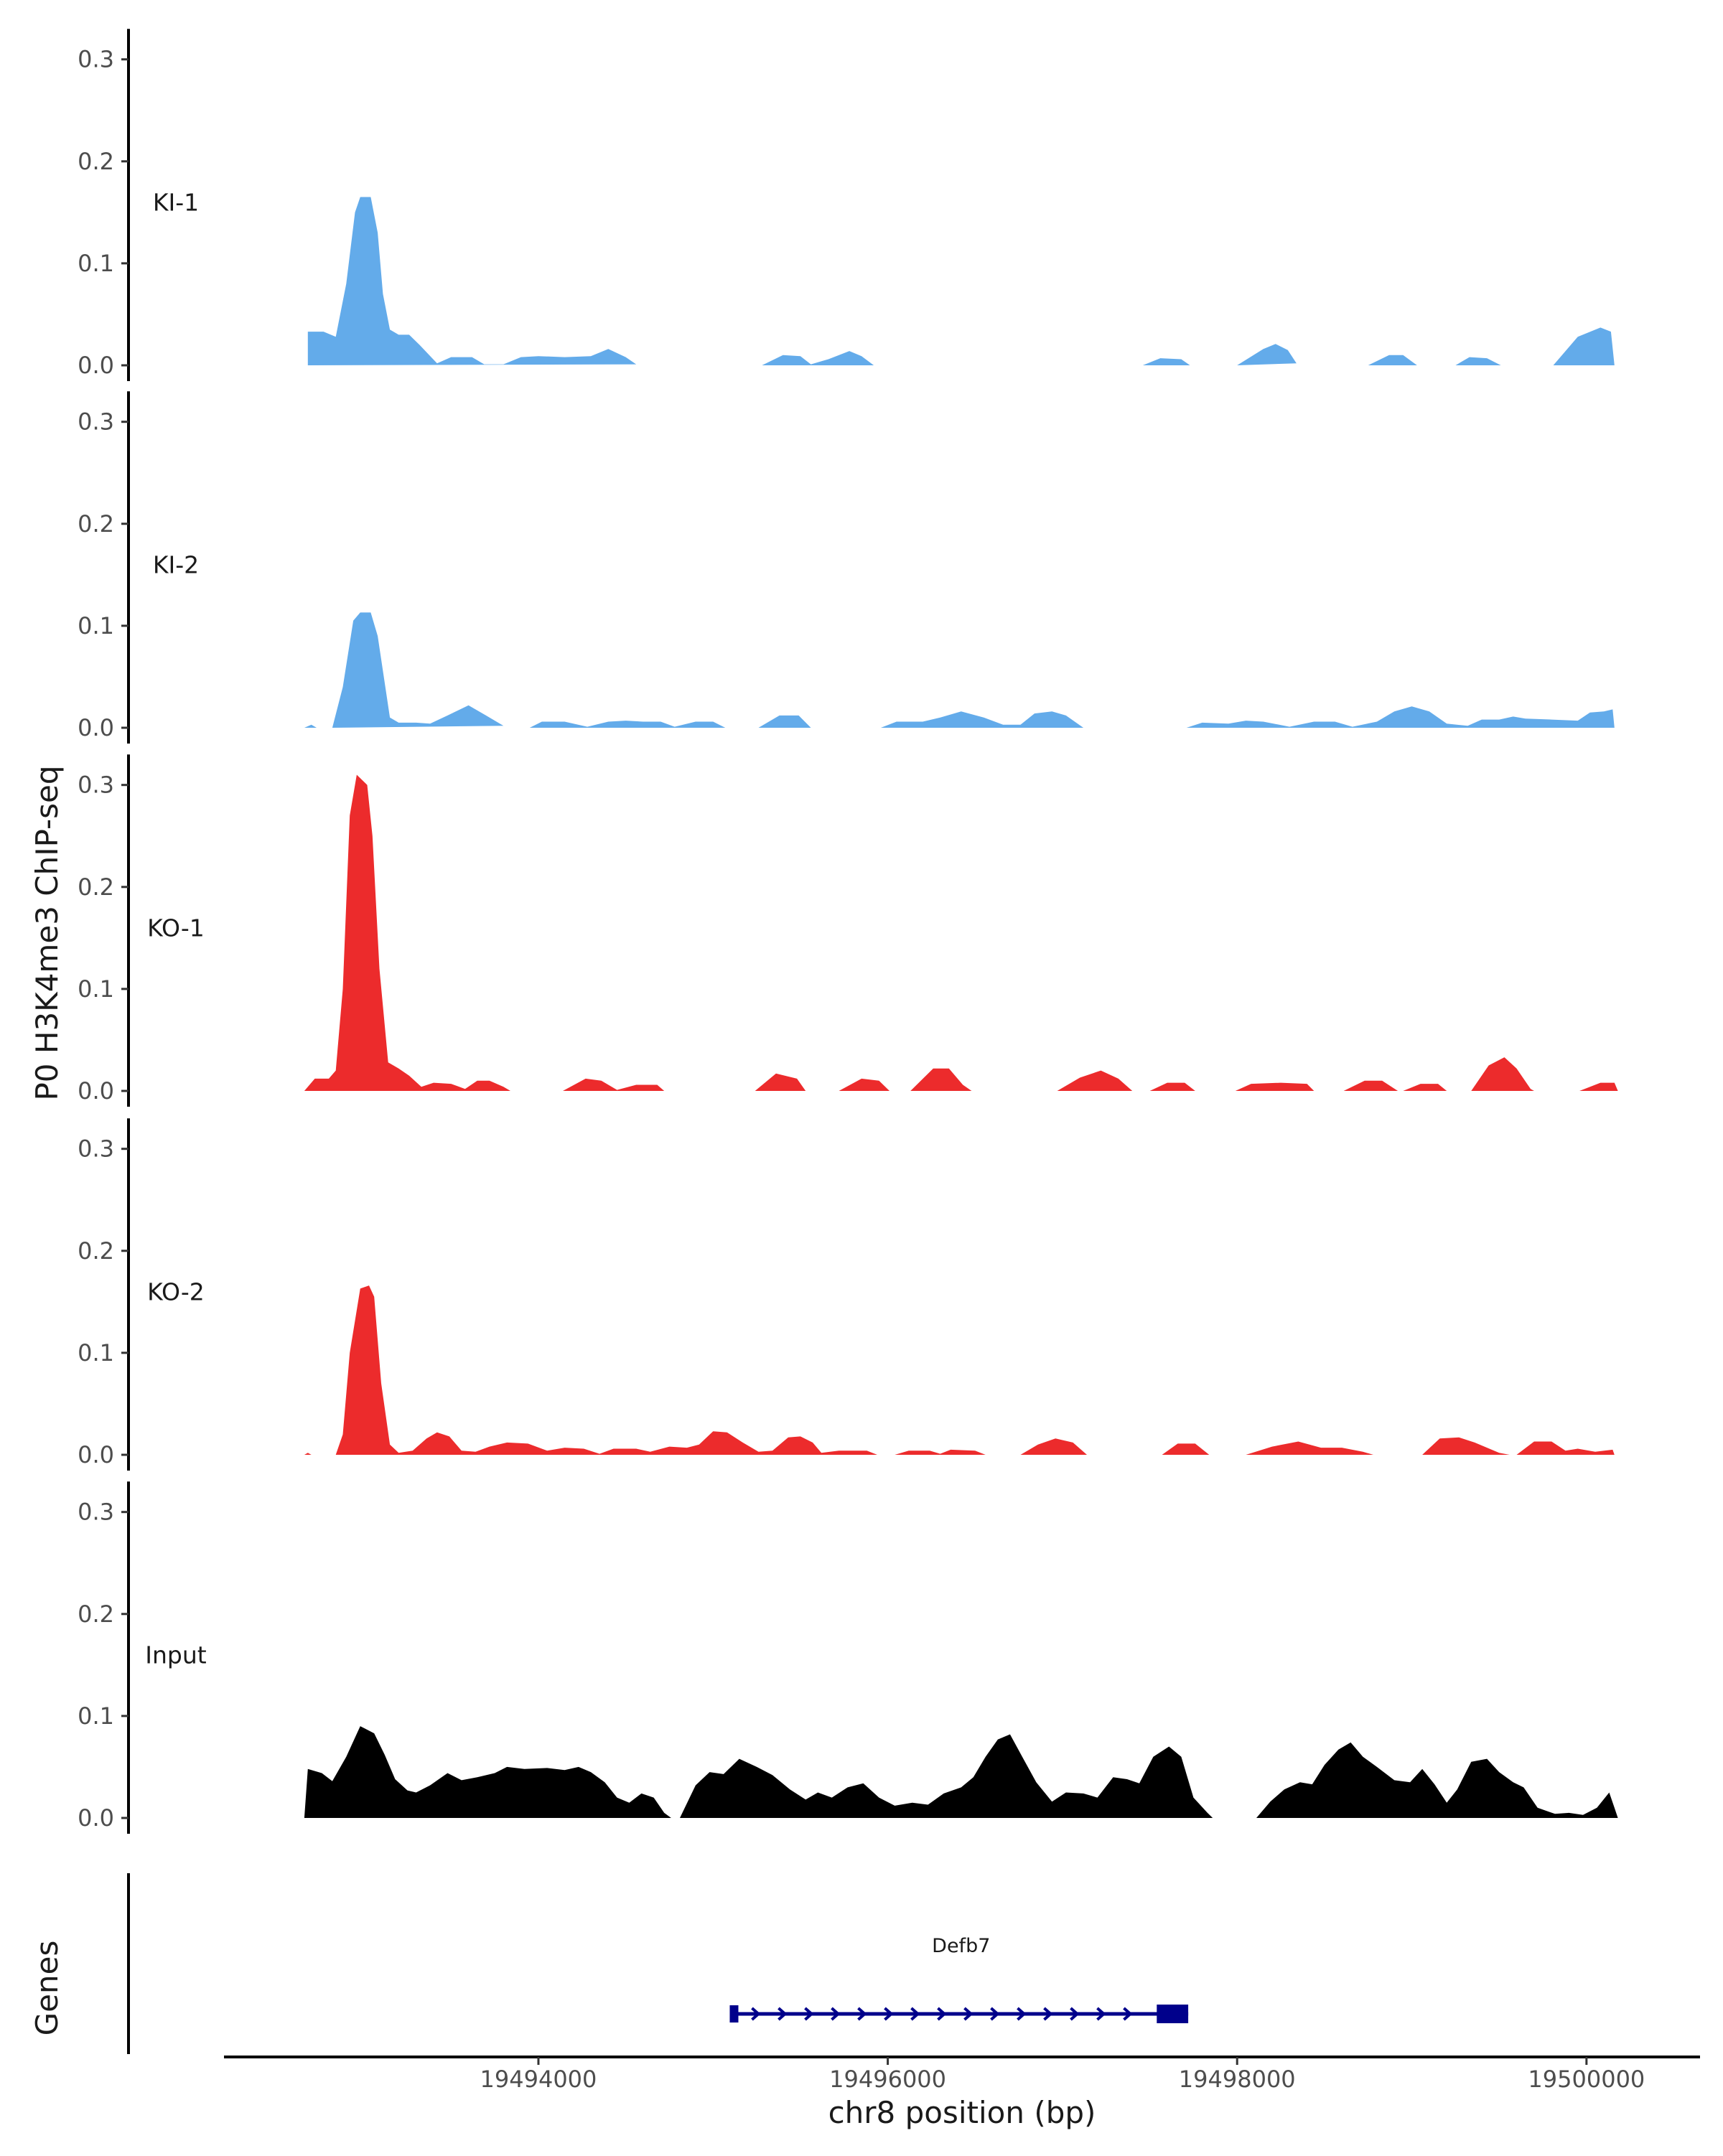 The height and width of the screenshot is (2156, 1723). Describe the element at coordinates (962, 2074) in the screenshot. I see `x-axis: 19494000 19496000 19498000 19500000` at that location.